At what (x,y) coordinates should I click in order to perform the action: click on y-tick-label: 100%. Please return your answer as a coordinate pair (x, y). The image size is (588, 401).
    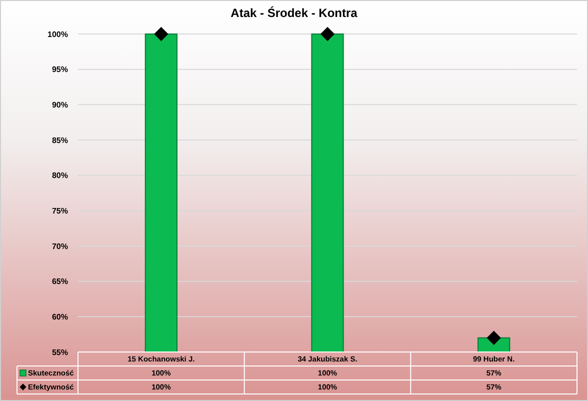
    Looking at the image, I should click on (58, 34).